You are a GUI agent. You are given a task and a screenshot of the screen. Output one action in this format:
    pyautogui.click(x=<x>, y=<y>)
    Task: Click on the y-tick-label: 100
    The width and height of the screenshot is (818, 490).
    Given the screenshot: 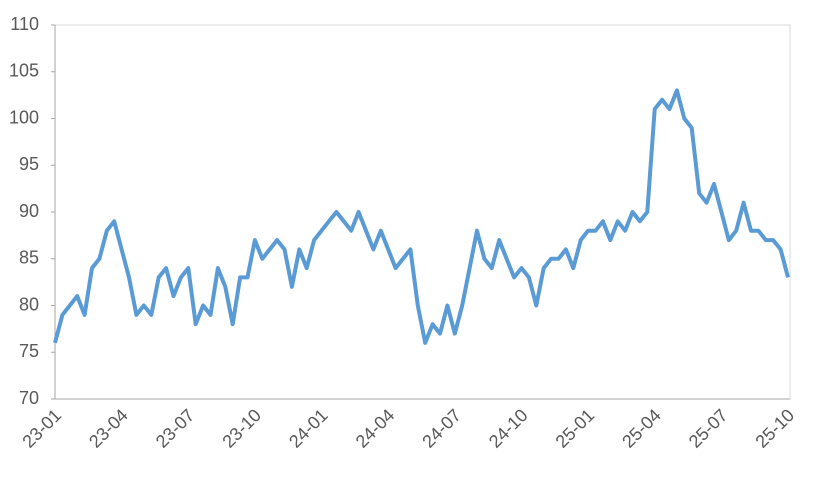 What is the action you would take?
    pyautogui.click(x=24, y=117)
    